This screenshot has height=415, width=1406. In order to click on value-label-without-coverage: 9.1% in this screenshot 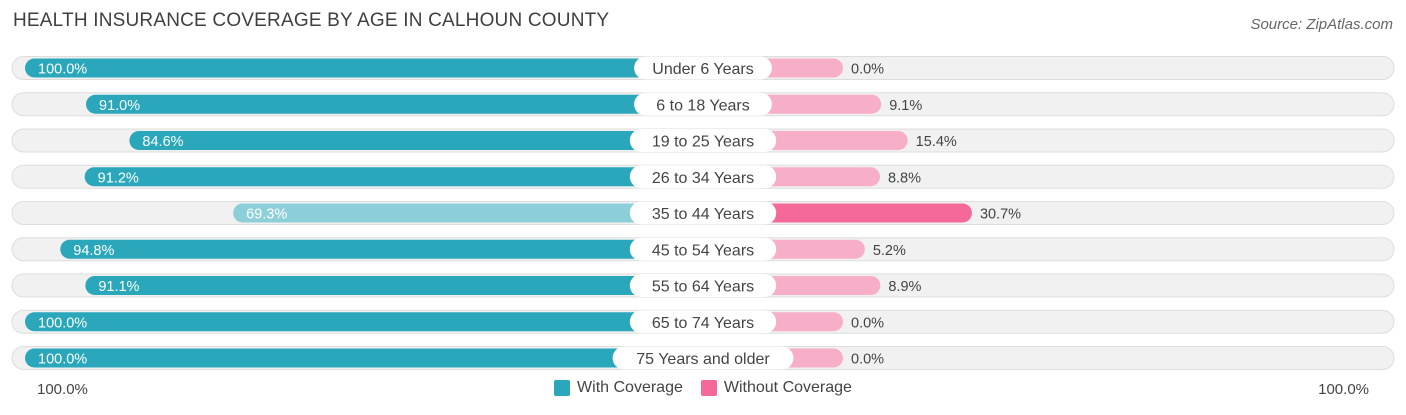, I will do `click(905, 106)`.